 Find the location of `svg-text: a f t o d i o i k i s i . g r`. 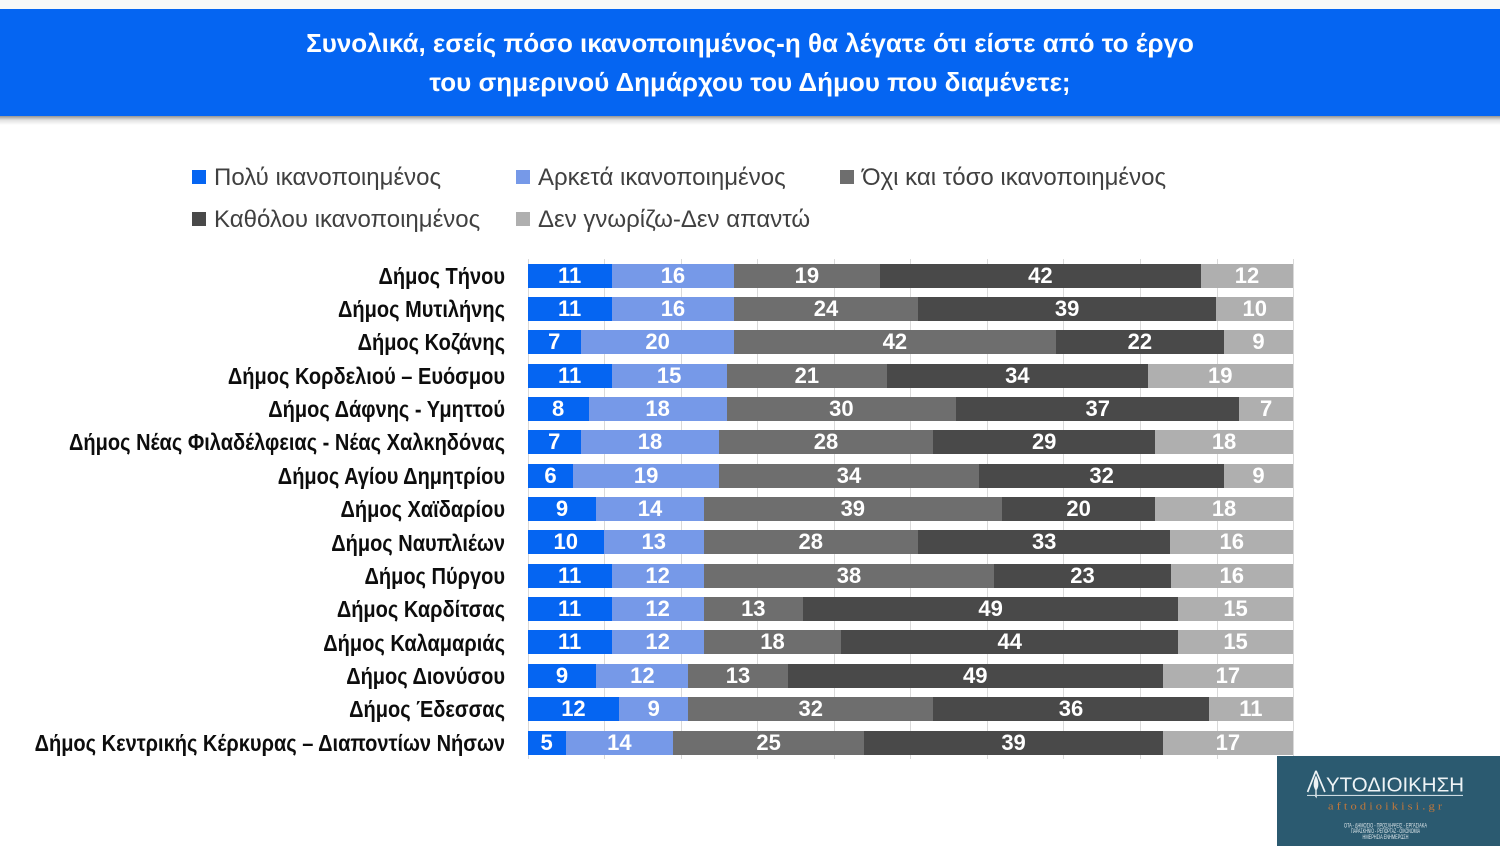

svg-text: a f t o d i o i k i s i . g r is located at coordinates (1385, 806).